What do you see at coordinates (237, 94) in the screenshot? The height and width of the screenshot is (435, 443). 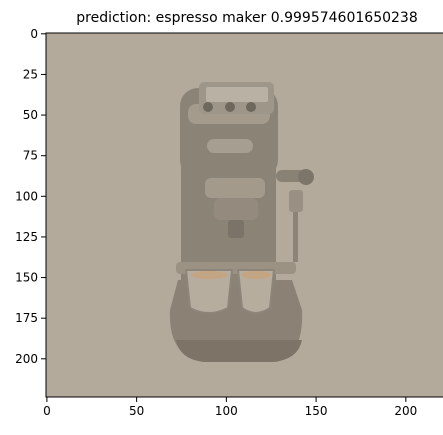 I see `display-window` at bounding box center [237, 94].